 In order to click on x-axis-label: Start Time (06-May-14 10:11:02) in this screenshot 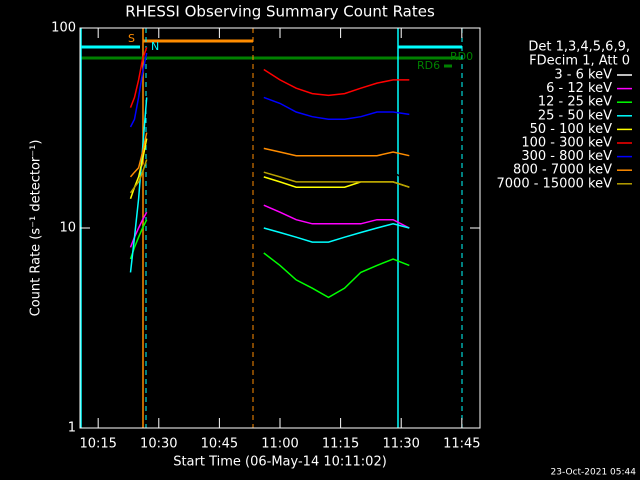, I will do `click(280, 462)`.